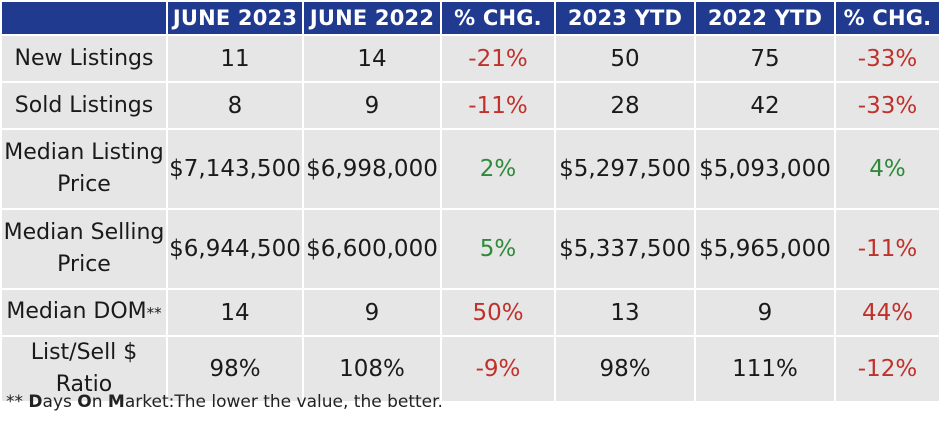 The image size is (939, 425). What do you see at coordinates (372, 169) in the screenshot?
I see `table-cell: $6,998,000` at bounding box center [372, 169].